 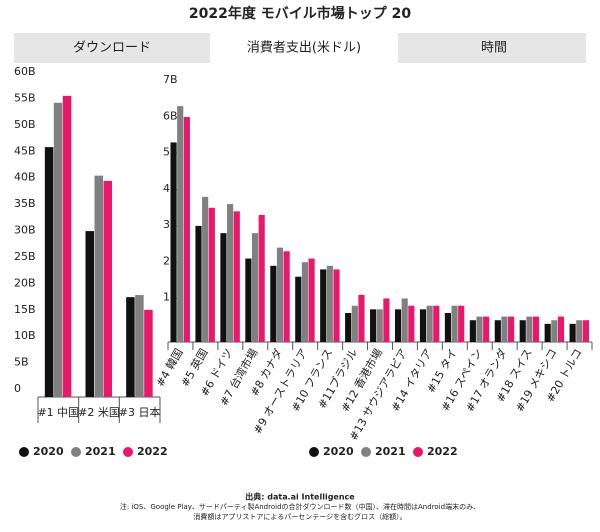 What do you see at coordinates (25, 282) in the screenshot?
I see `y-tick-label: 20B` at bounding box center [25, 282].